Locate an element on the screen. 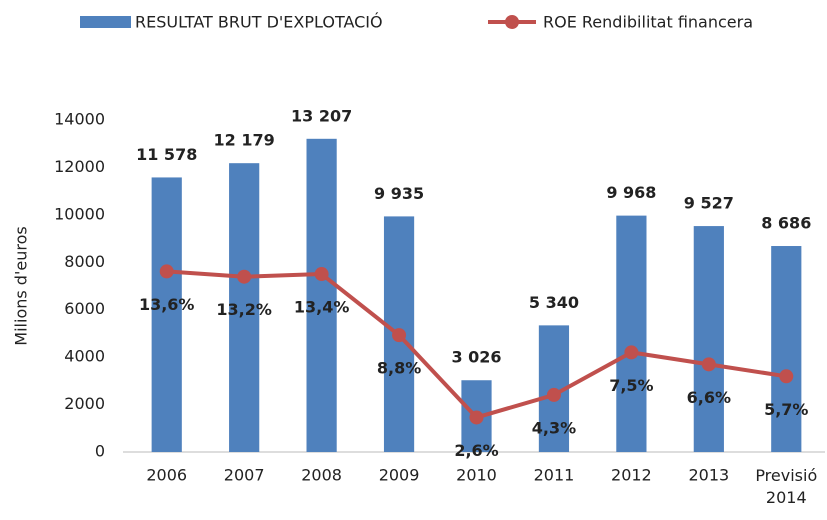  bar-value-label: 12 179 is located at coordinates (244, 140).